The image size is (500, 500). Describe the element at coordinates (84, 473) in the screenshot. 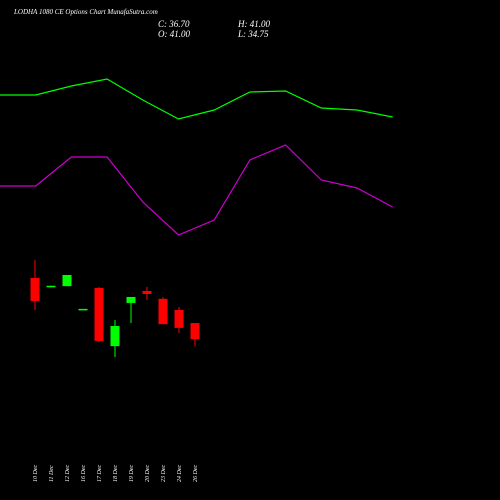

I see `x-tick-label: 16 Dec` at that location.